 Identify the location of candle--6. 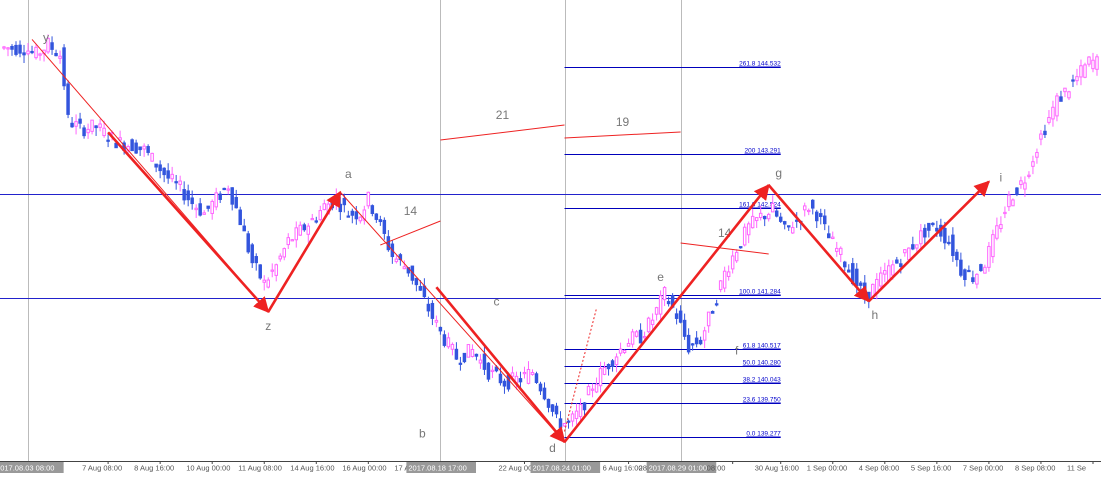
(4, 48).